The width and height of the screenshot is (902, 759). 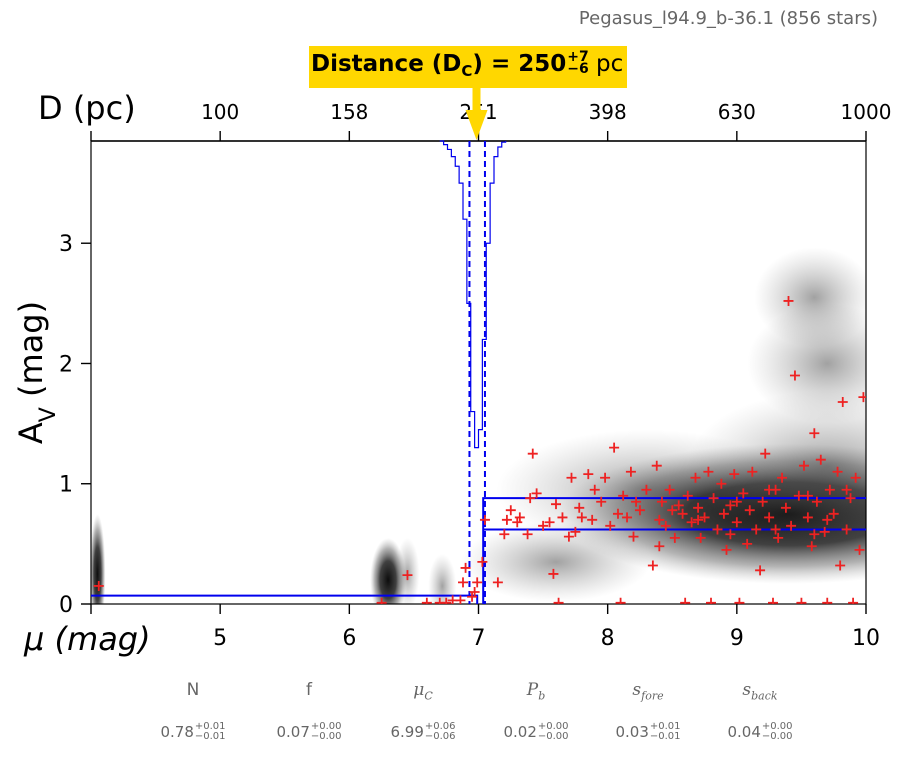 I want to click on y-tick-label: 3, so click(x=66, y=244).